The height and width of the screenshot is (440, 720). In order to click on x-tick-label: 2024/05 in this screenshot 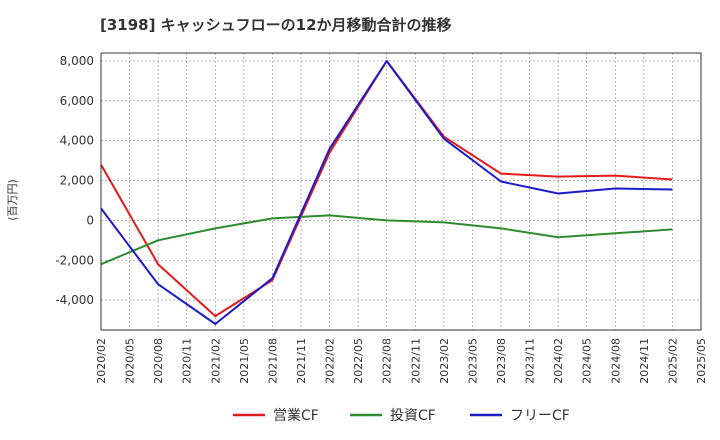, I will do `click(587, 361)`.